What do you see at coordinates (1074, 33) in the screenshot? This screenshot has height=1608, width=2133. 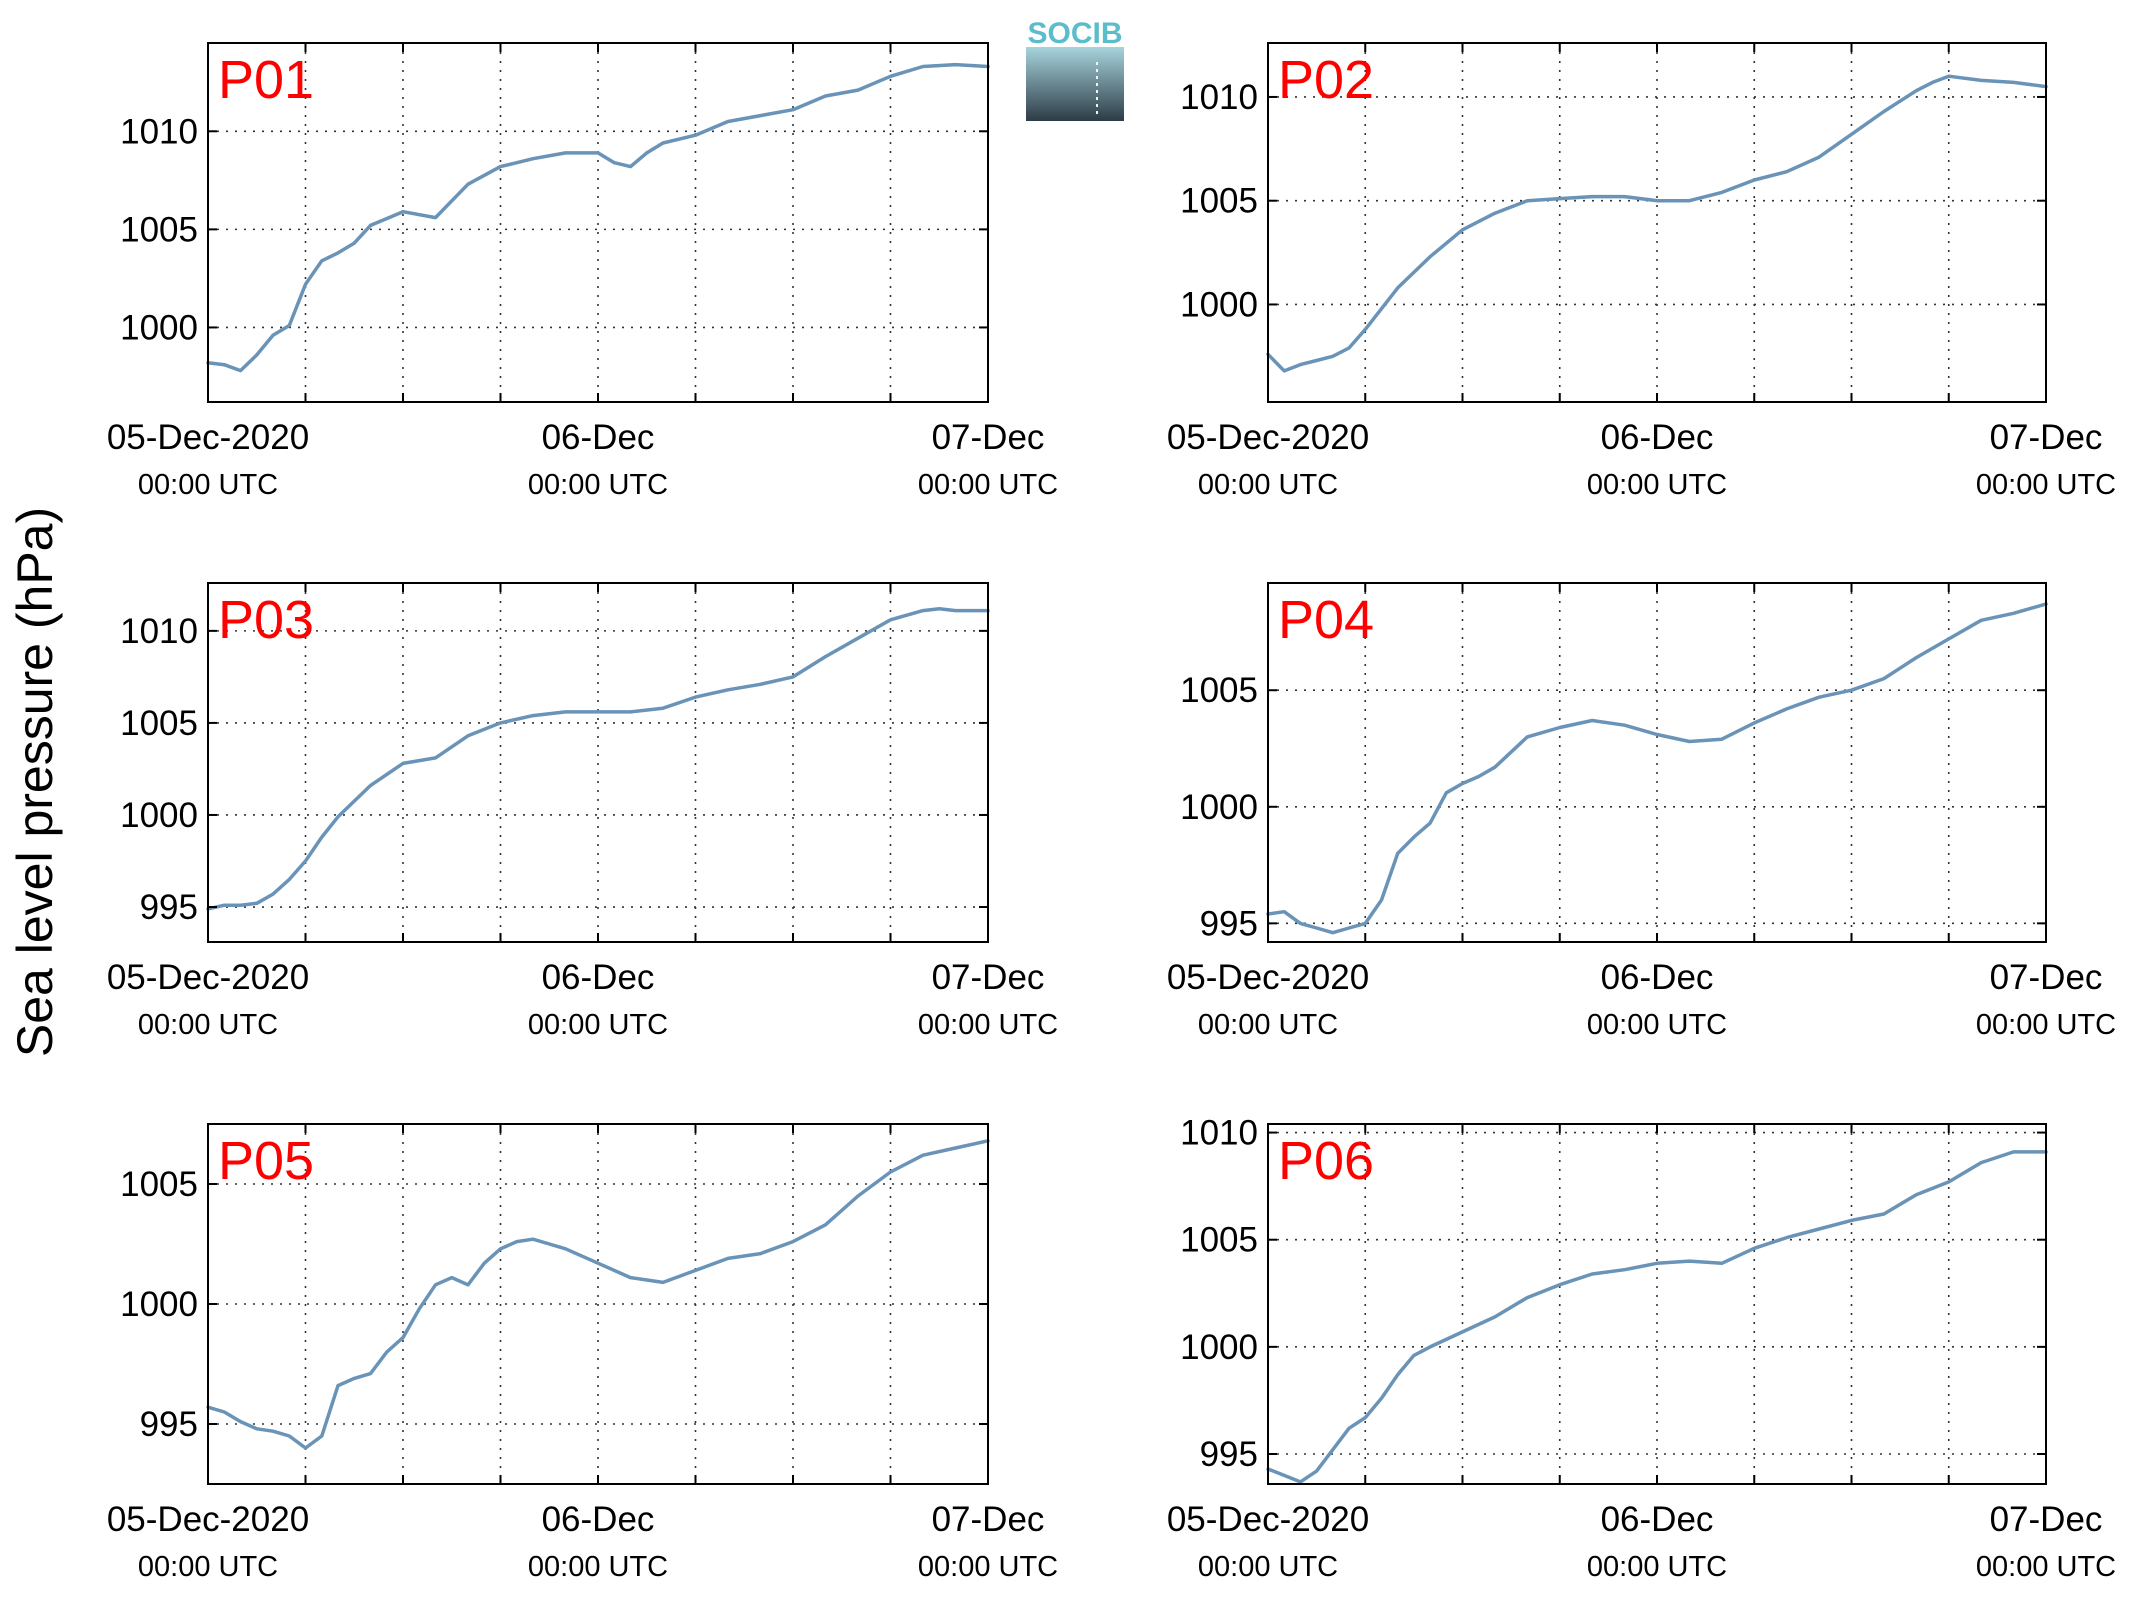 I see `logo-text: SOCIB` at bounding box center [1074, 33].